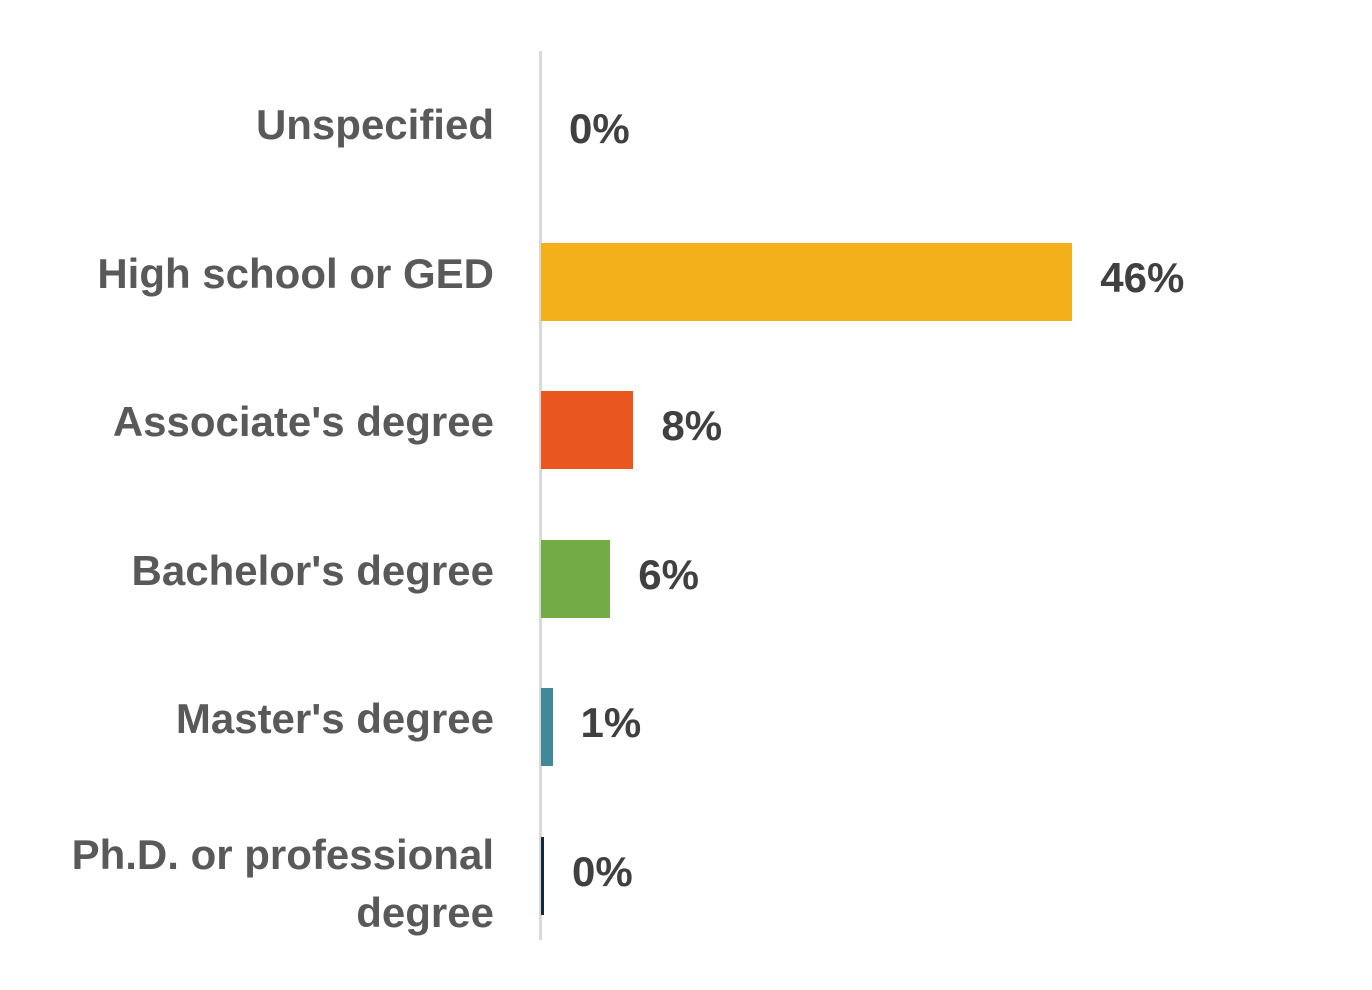 The width and height of the screenshot is (1372, 990). I want to click on category-label: Master's degree, so click(334, 718).